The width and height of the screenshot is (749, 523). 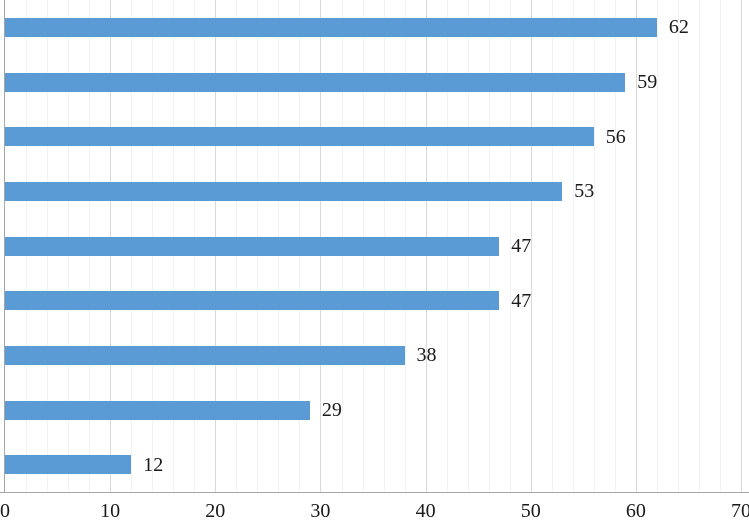 I want to click on bar-value-label: 56, so click(x=615, y=136).